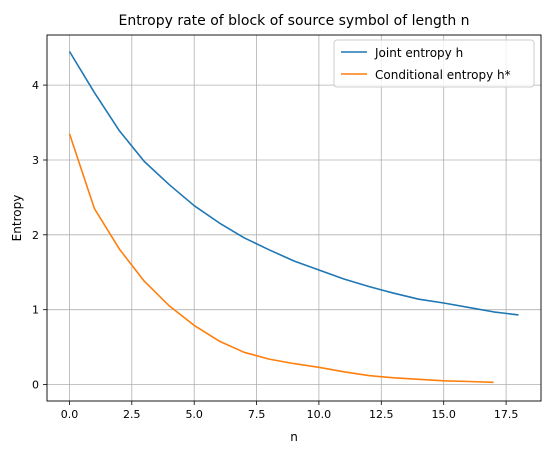 The height and width of the screenshot is (455, 554). I want to click on y-tick-label: 1, so click(35, 310).